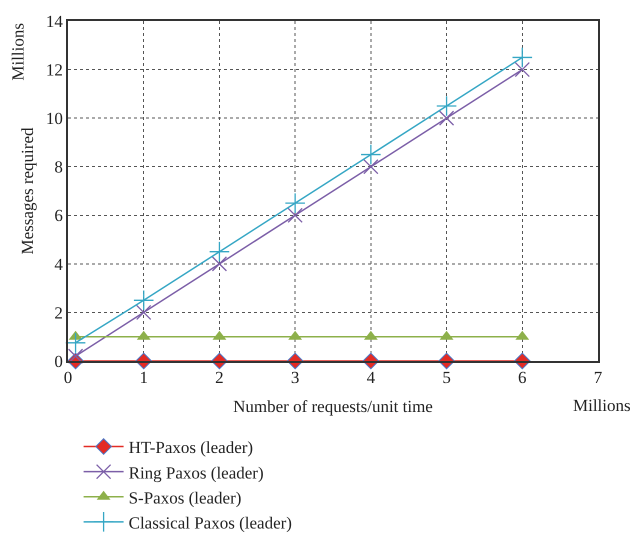  What do you see at coordinates (219, 378) in the screenshot?
I see `x-tick-label: 2` at bounding box center [219, 378].